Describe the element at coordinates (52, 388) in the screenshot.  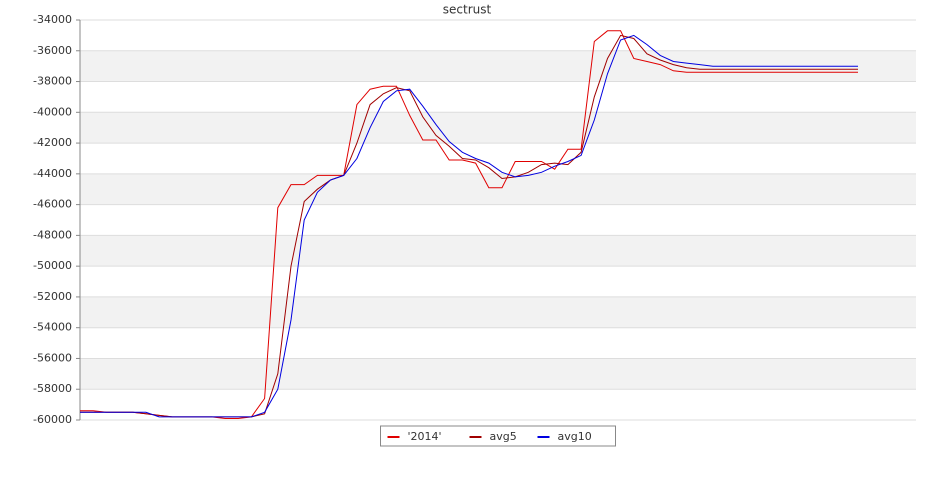
I see `y-tick-label: -58000` at that location.